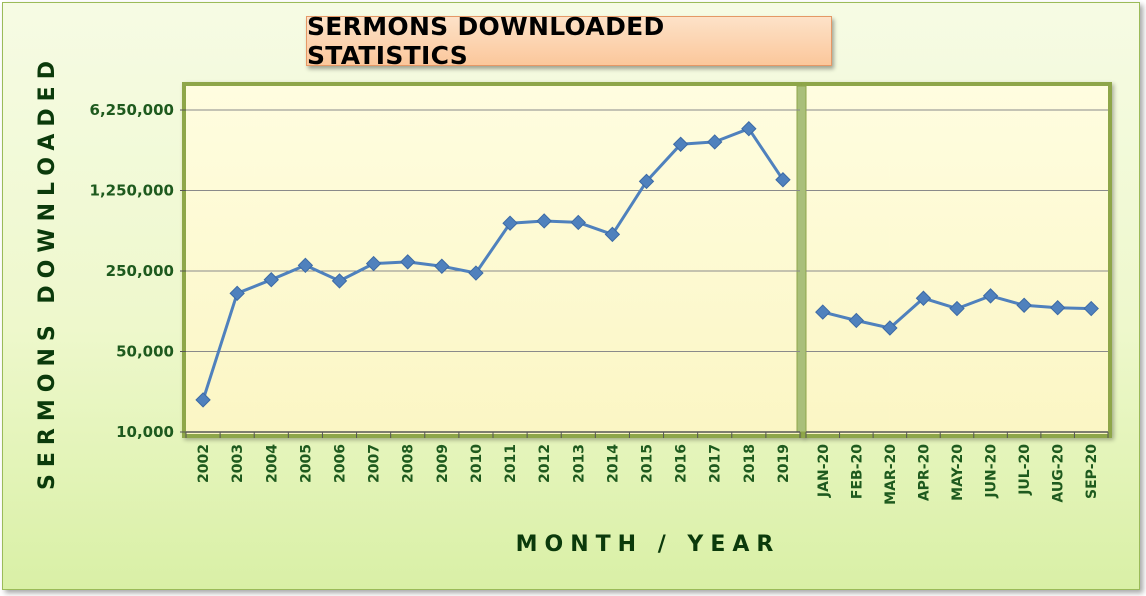 This screenshot has height=596, width=1146. What do you see at coordinates (992, 471) in the screenshot?
I see `x-tick-label: JUN-20` at bounding box center [992, 471].